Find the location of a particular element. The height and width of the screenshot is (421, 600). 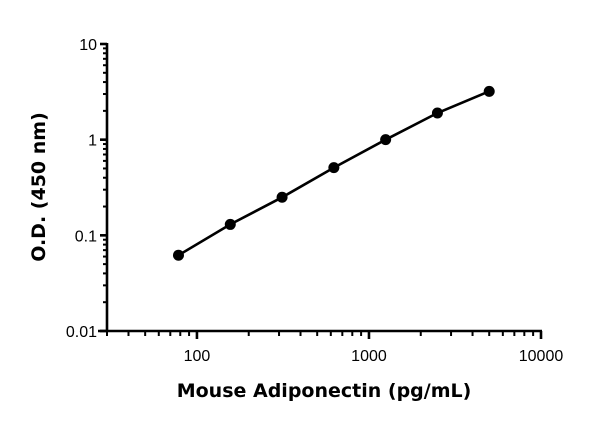

y-axis-title: O.D. (450 nm) is located at coordinates (39, 187).